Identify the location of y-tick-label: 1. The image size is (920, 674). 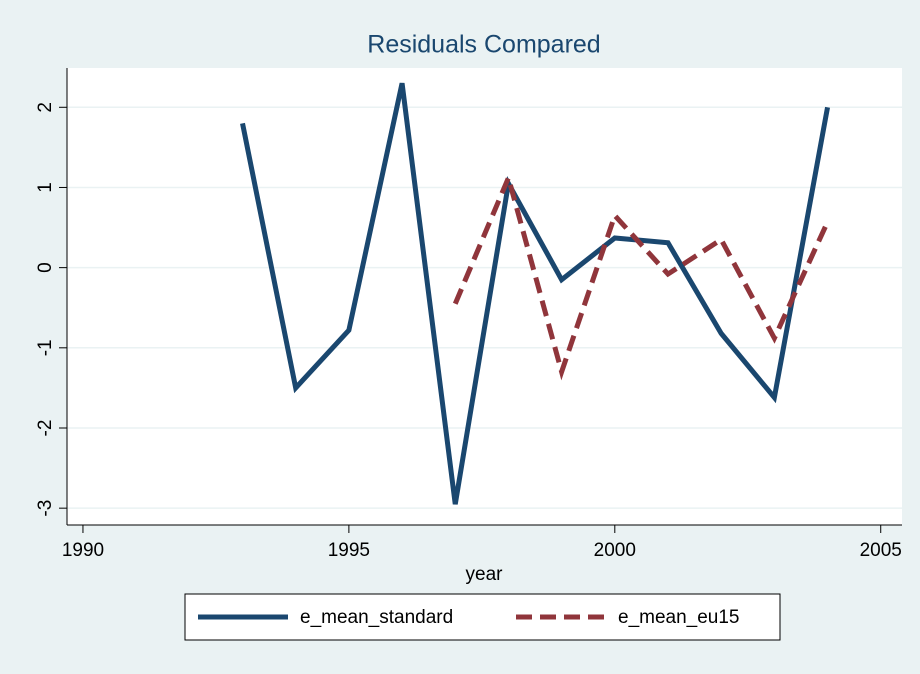
(45, 187).